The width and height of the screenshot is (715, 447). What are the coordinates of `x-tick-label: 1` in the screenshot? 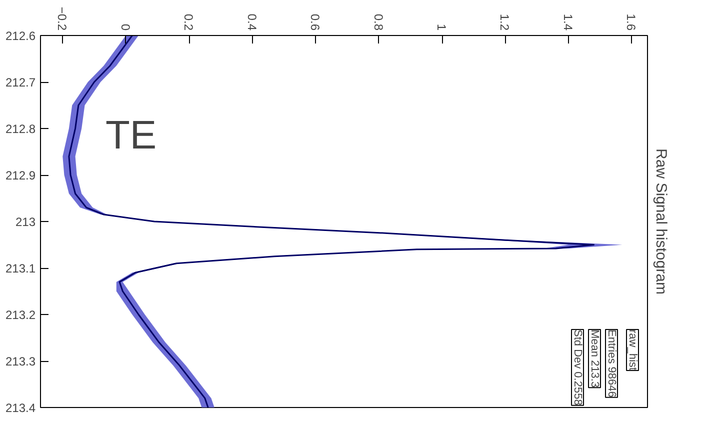 It's located at (441, 27).